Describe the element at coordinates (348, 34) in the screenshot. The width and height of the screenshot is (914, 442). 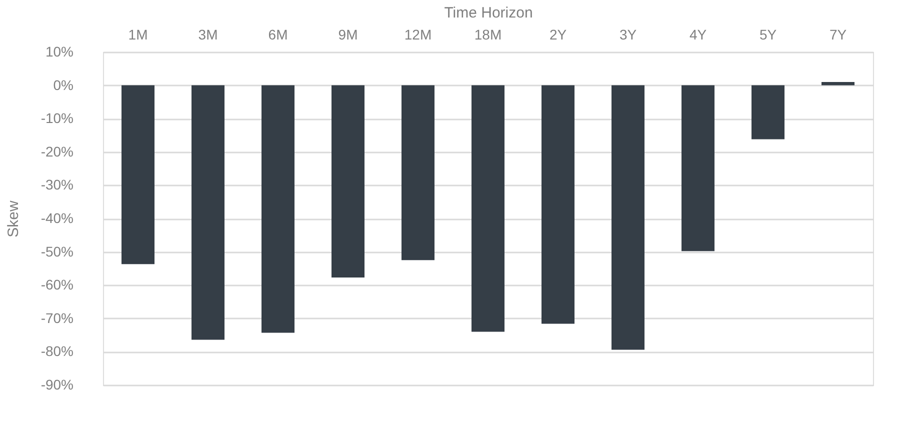
I see `x-tick-label: 9M` at that location.